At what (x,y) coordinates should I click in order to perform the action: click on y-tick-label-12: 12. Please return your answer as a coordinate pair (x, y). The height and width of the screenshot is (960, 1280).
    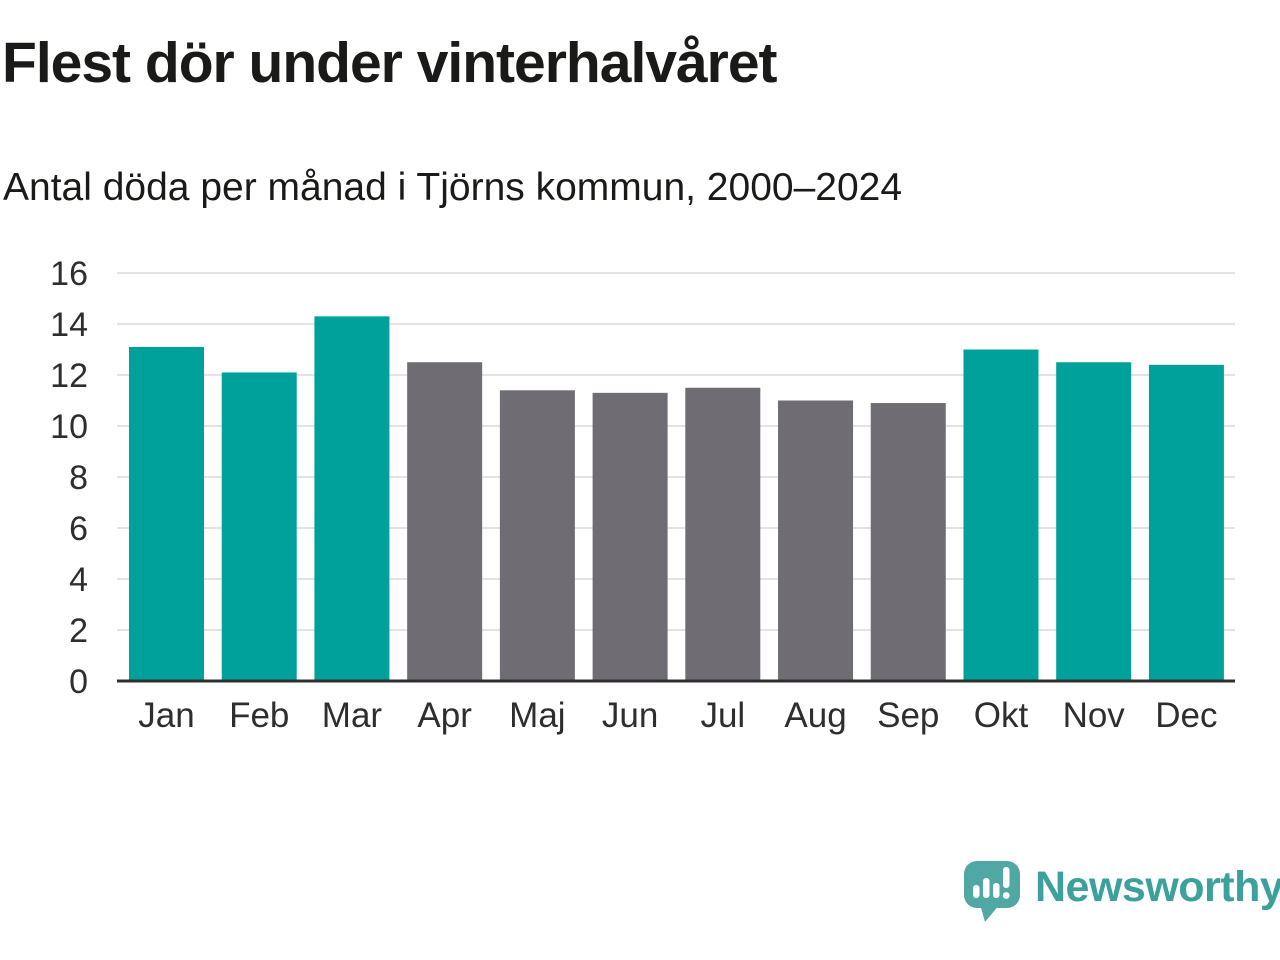
    Looking at the image, I should click on (69, 376).